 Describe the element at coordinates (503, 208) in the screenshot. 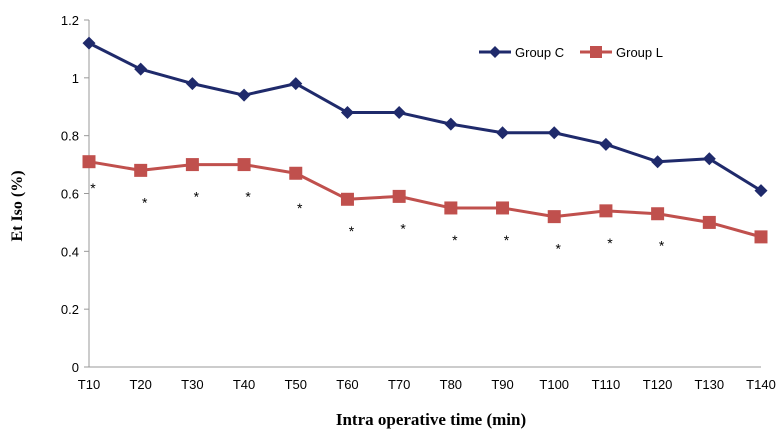

I see `point-group-l-t90` at that location.